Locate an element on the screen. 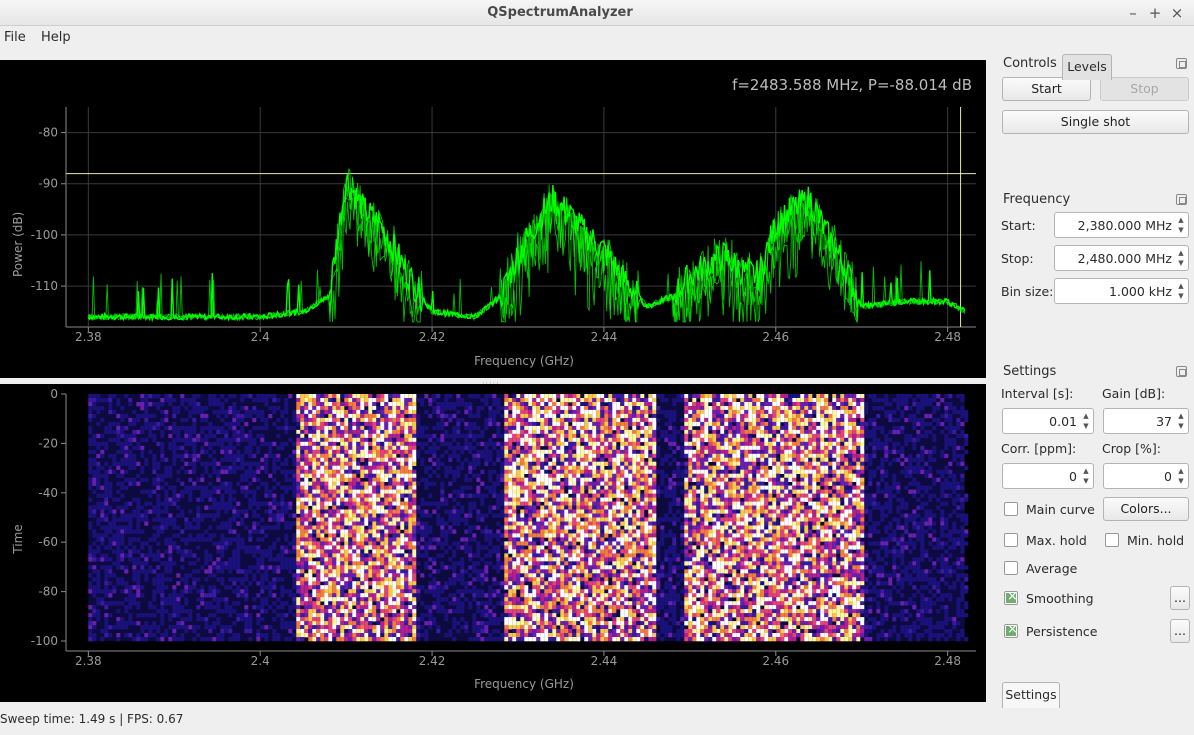  splitter-handle-icon: ····· is located at coordinates (491, 383).